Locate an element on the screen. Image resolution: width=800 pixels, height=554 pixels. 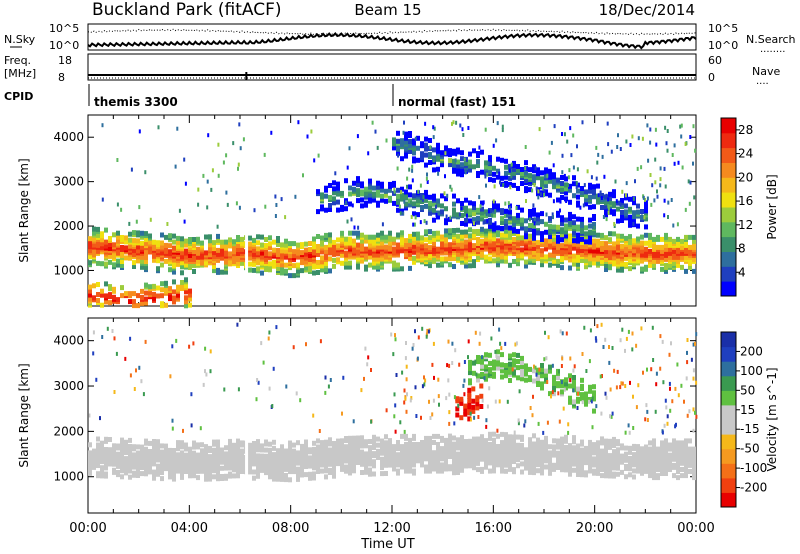
power-colorbar-segment is located at coordinates (728, 185).